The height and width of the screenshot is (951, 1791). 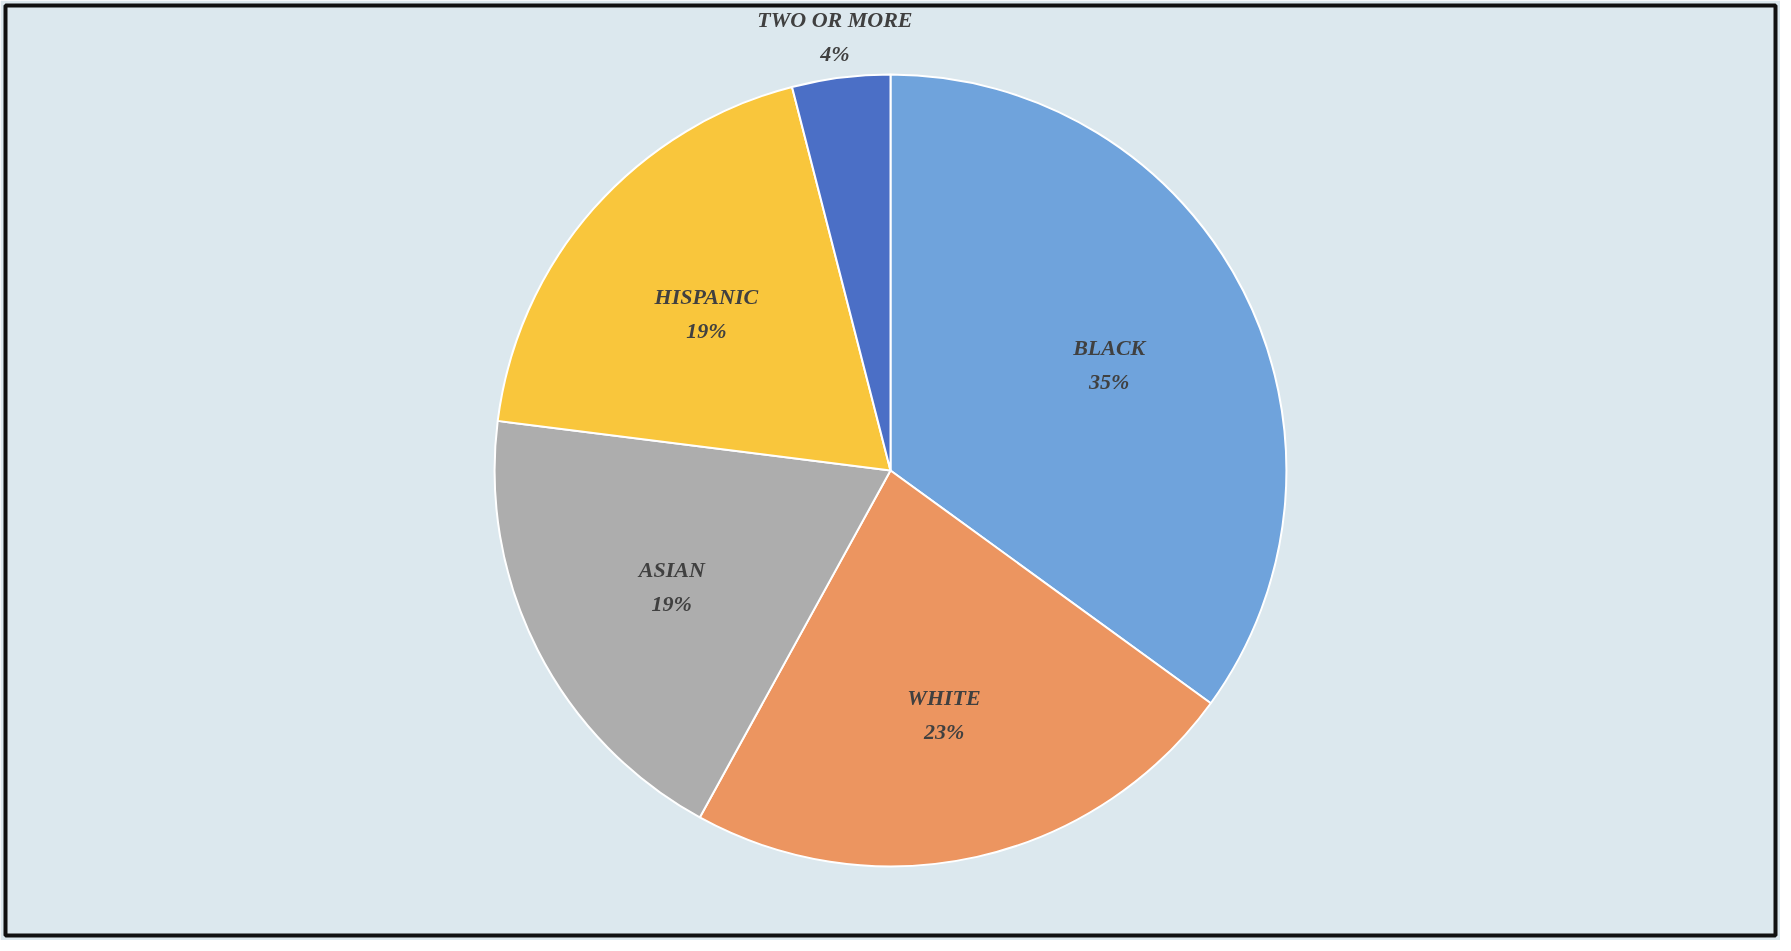 I want to click on slice-label: ASIAN, so click(x=671, y=570).